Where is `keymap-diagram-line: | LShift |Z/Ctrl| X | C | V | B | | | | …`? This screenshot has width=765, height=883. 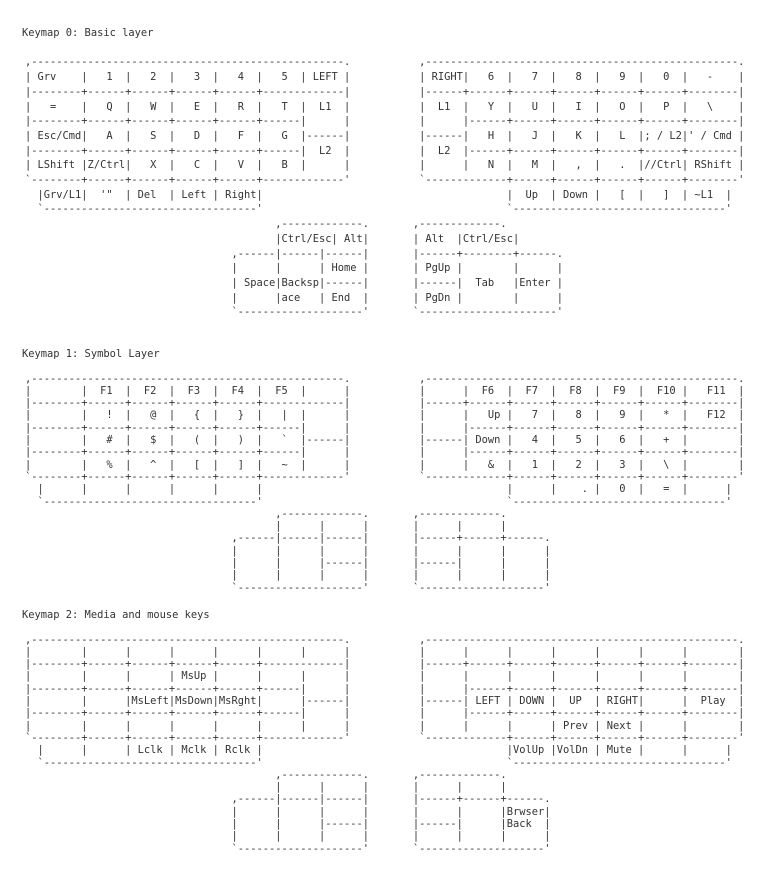 keymap-diagram-line: | LShift |Z/Ctrl| X | C | V | B | | | | … is located at coordinates (385, 165).